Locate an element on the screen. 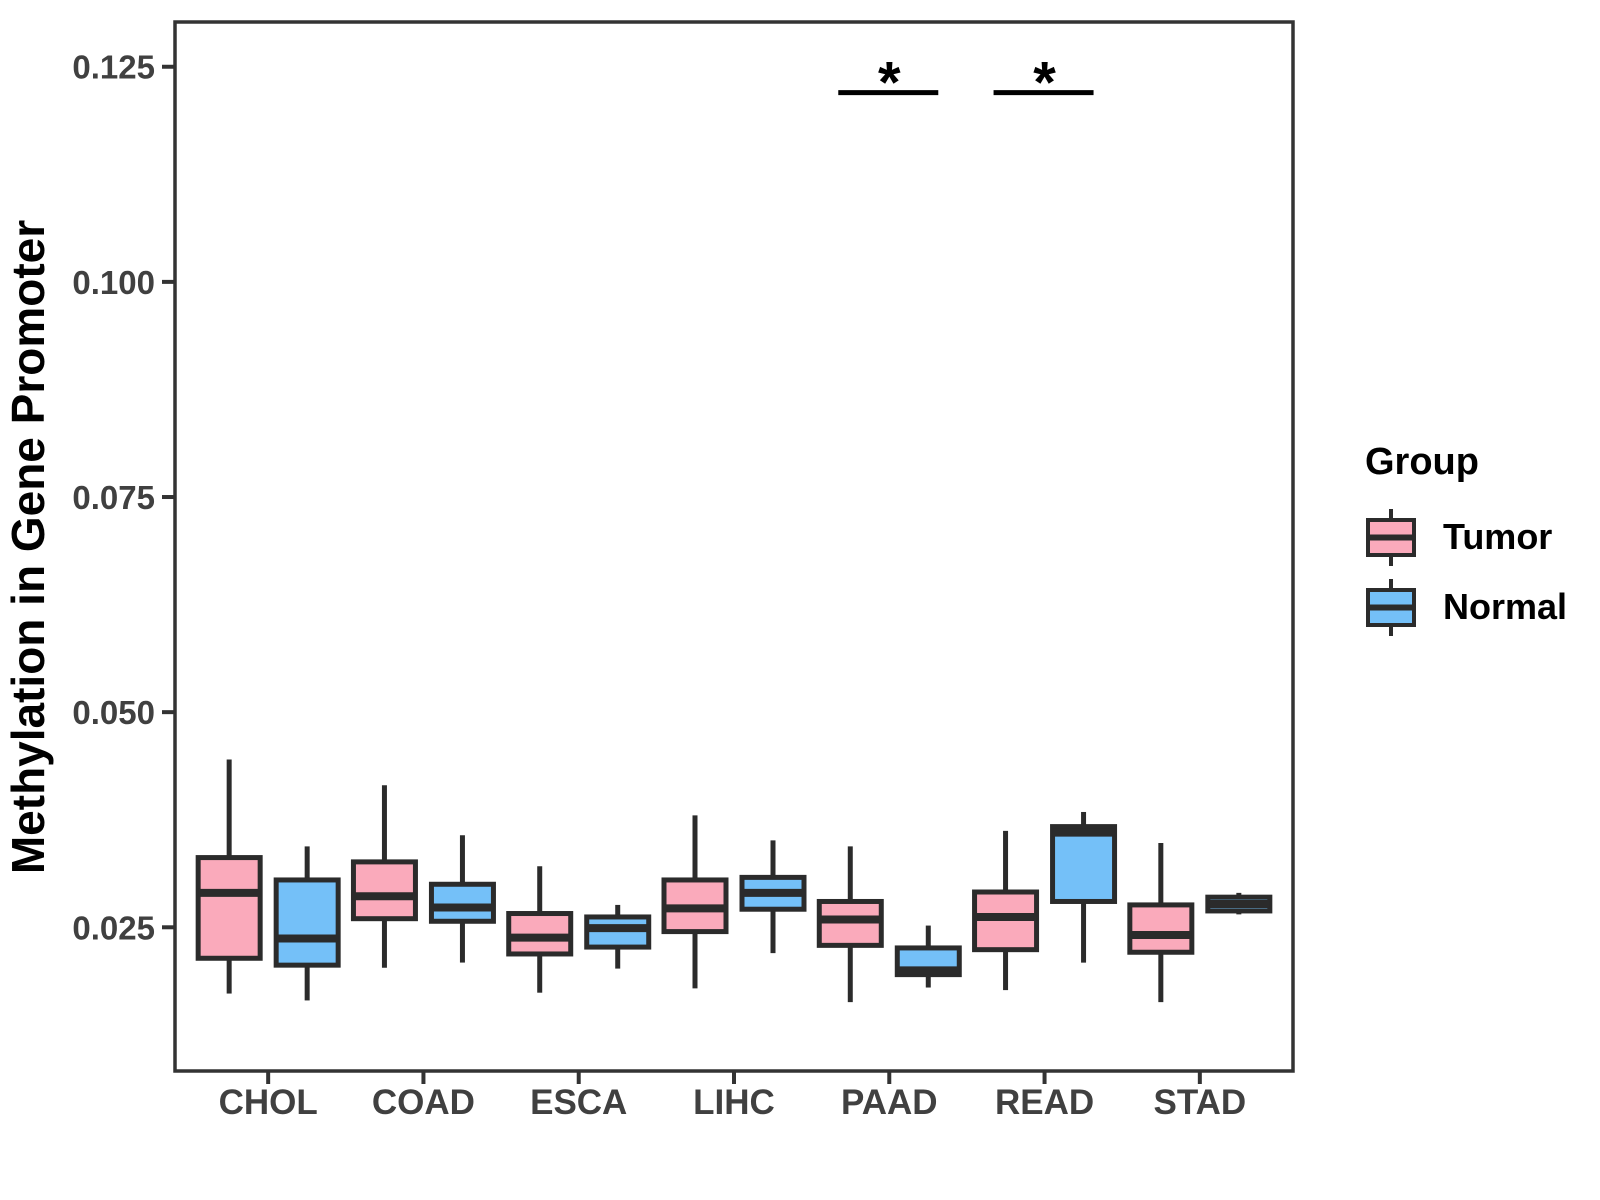 The height and width of the screenshot is (1200, 1600). legend-item-tumor: Tumor is located at coordinates (1466, 537).